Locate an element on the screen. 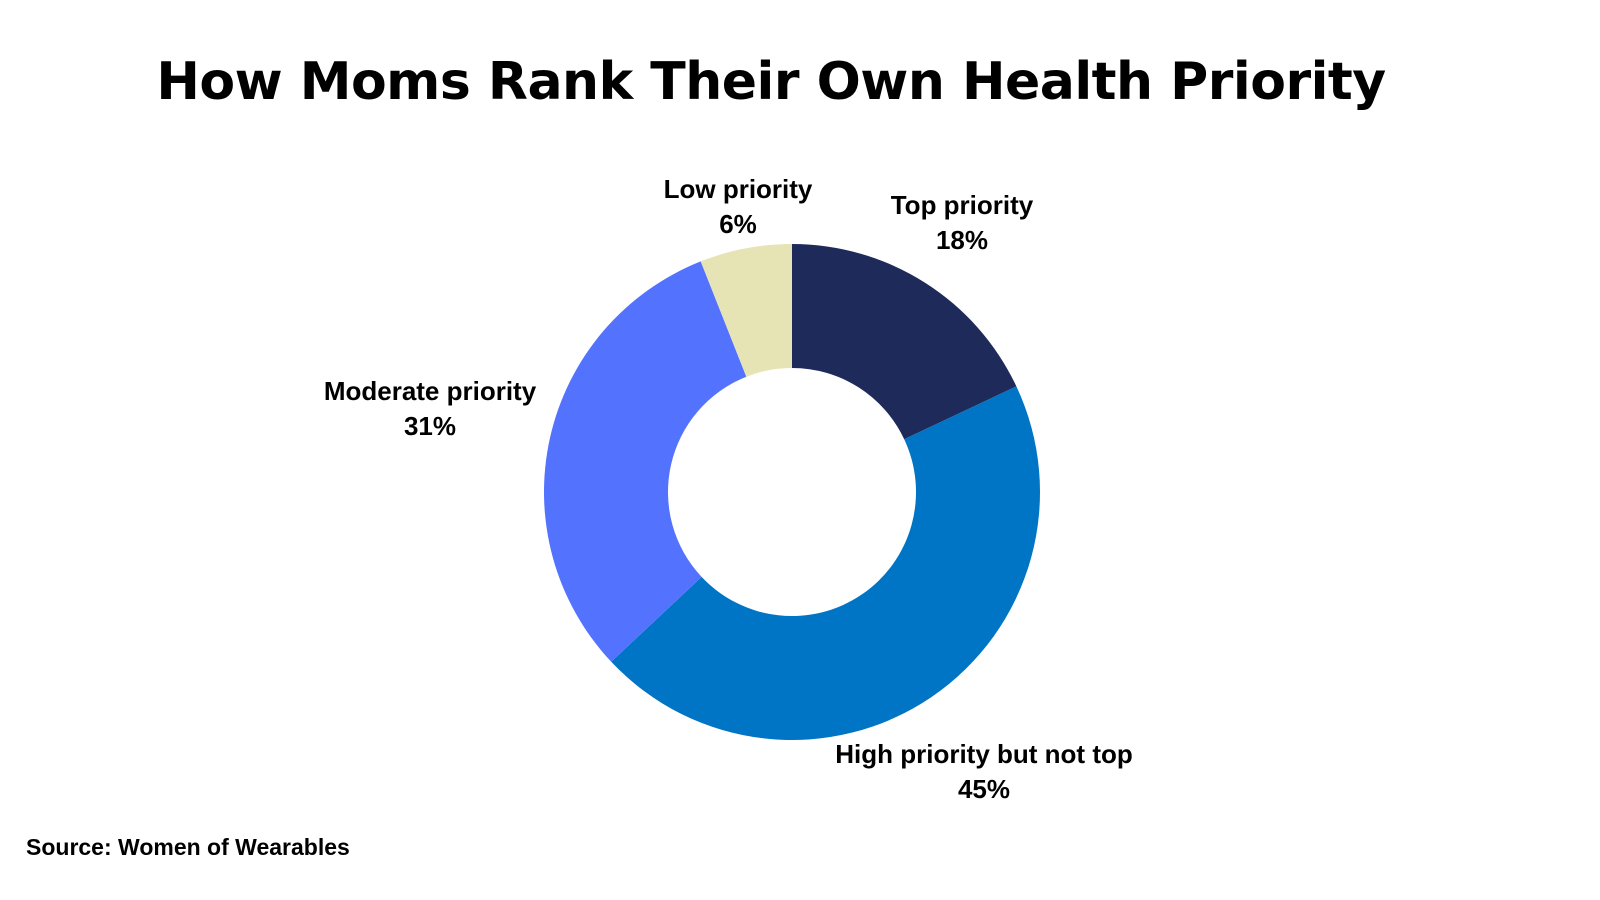 Image resolution: width=1600 pixels, height=900 pixels. slice-label-value: 45% is located at coordinates (984, 789).